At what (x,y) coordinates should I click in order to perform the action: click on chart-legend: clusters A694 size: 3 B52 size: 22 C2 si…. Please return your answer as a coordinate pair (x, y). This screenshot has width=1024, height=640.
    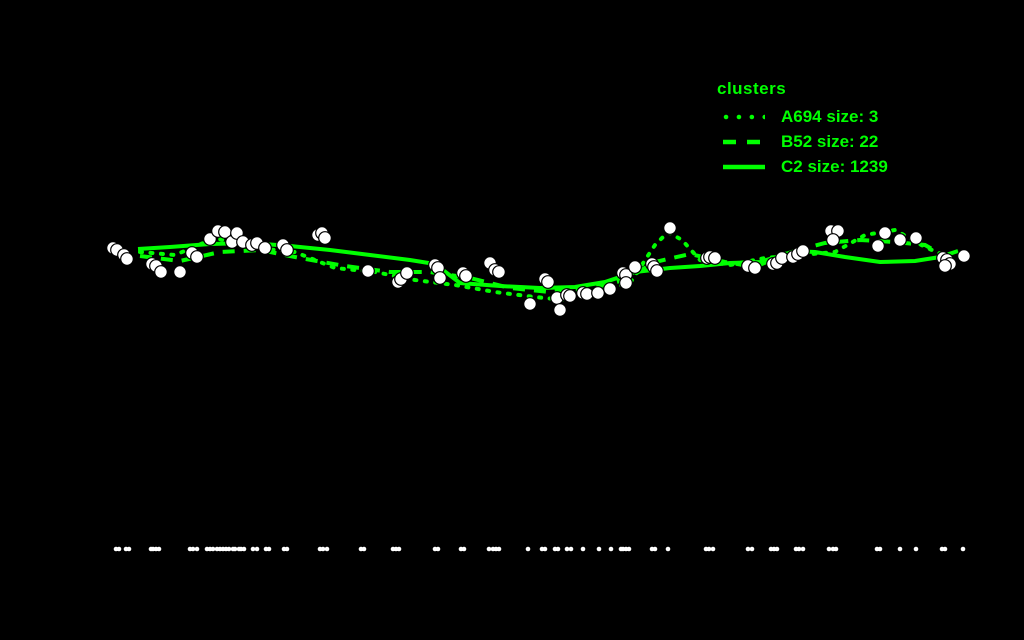
    Looking at the image, I should click on (801, 129).